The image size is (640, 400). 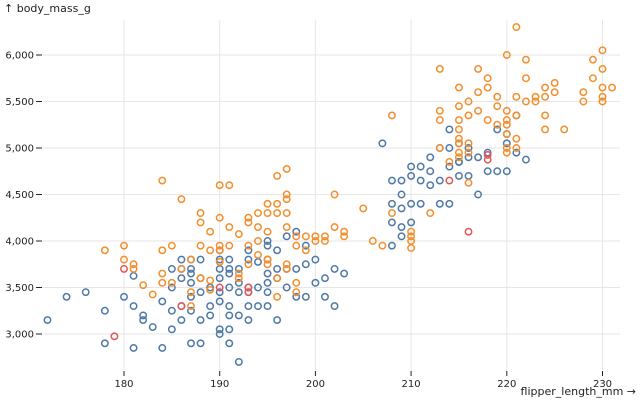 What do you see at coordinates (602, 384) in the screenshot?
I see `x-tick-label: 230` at bounding box center [602, 384].